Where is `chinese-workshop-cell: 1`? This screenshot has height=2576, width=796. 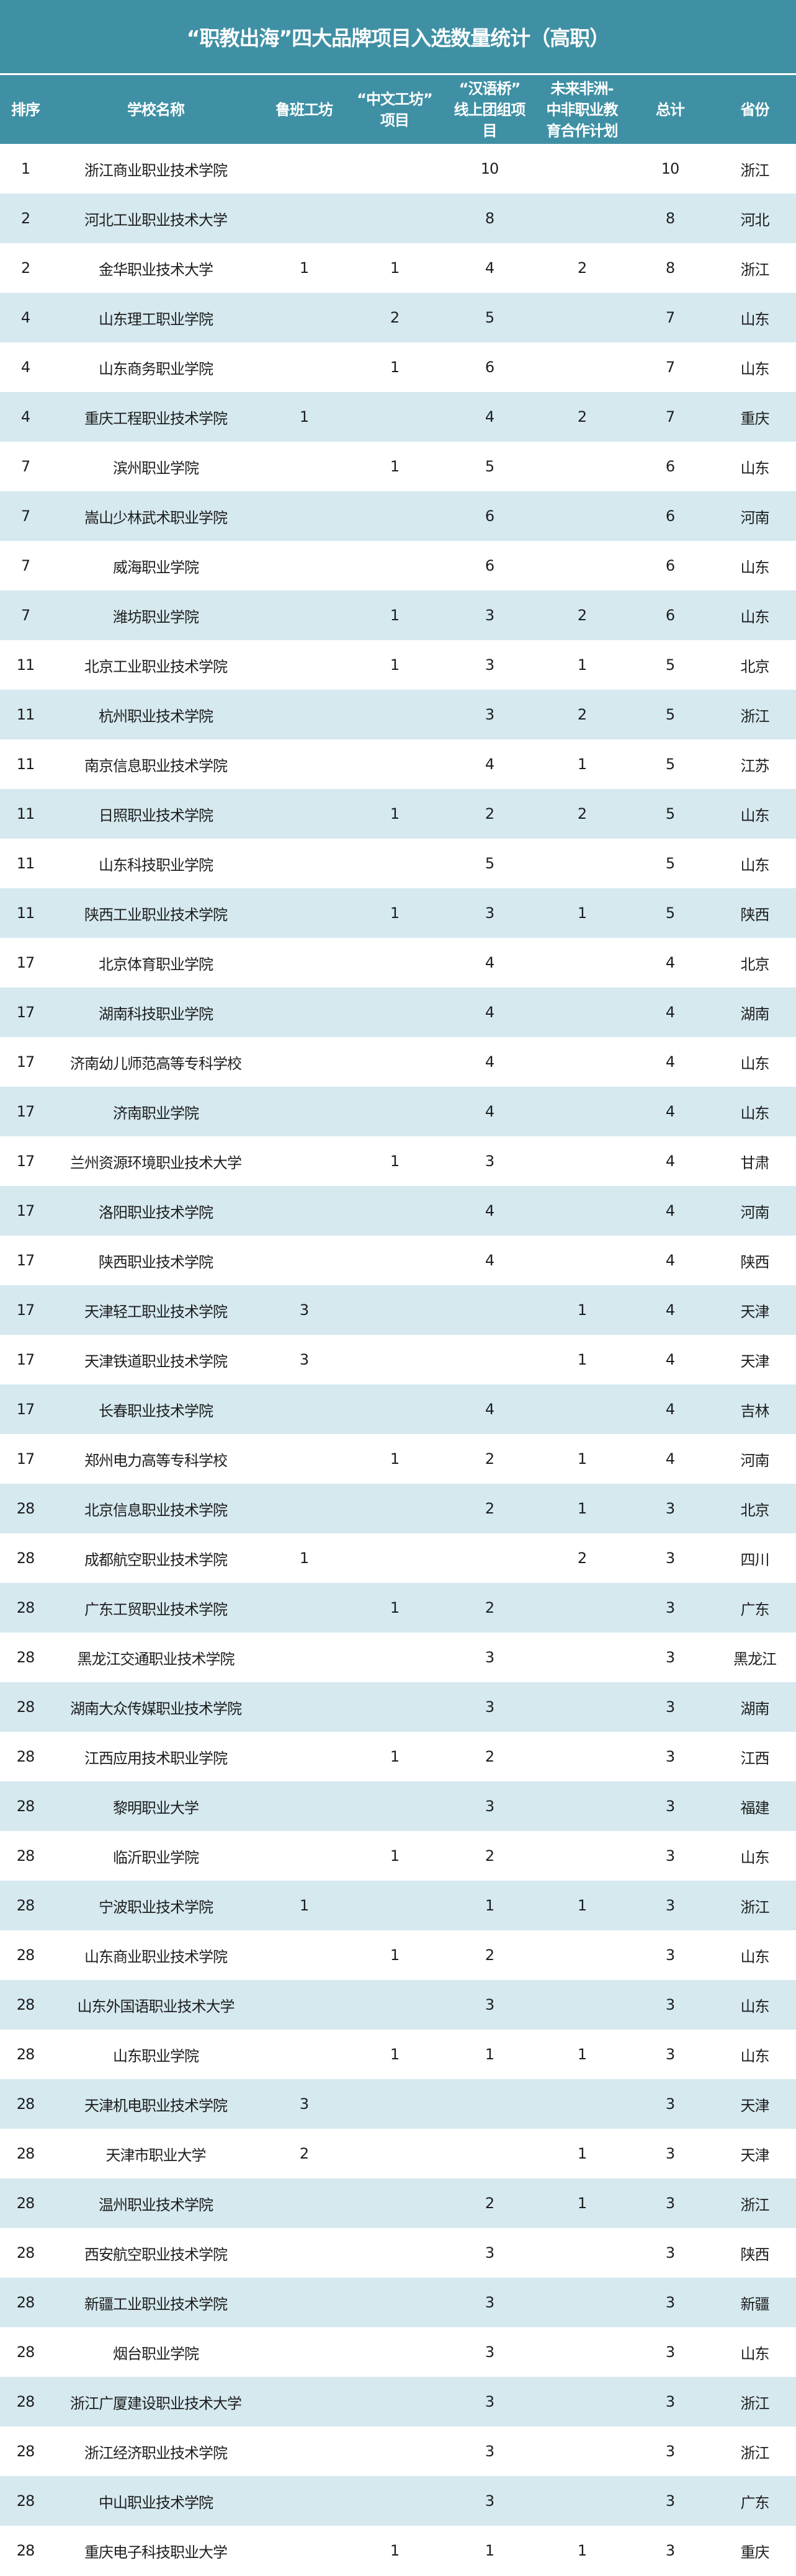 chinese-workshop-cell: 1 is located at coordinates (395, 2550).